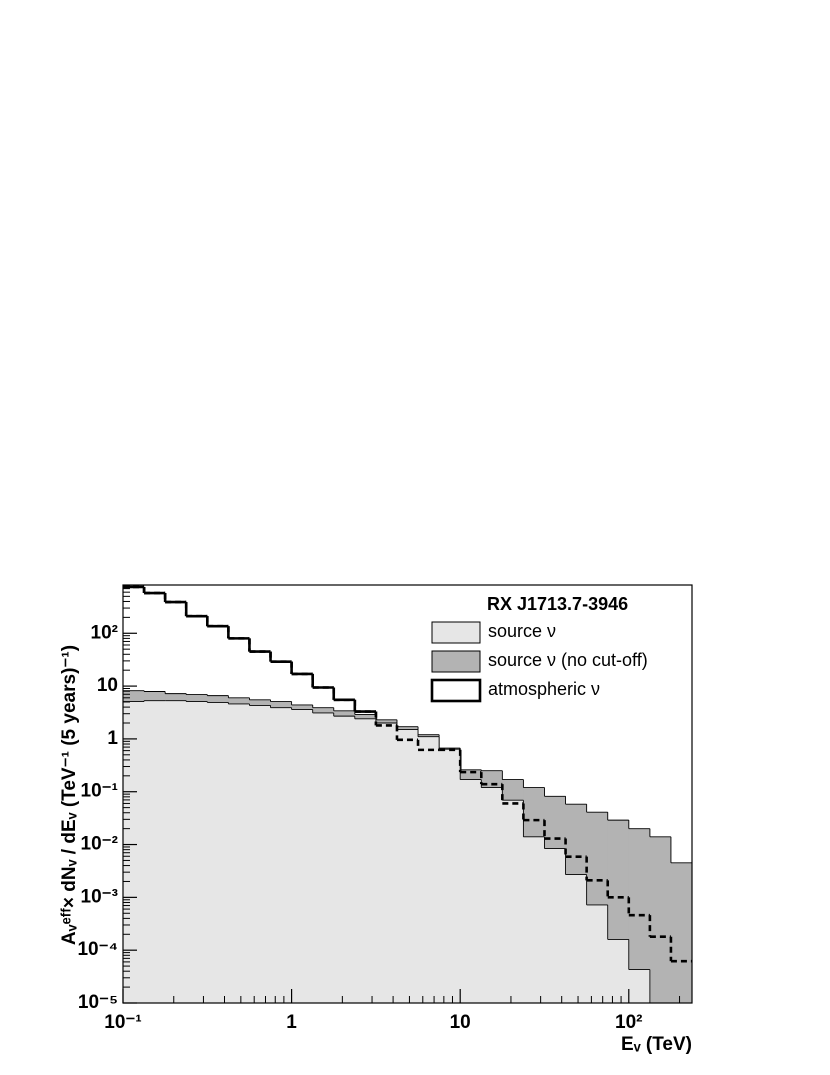  Describe the element at coordinates (628, 1022) in the screenshot. I see `x-tick-label: 10²` at that location.